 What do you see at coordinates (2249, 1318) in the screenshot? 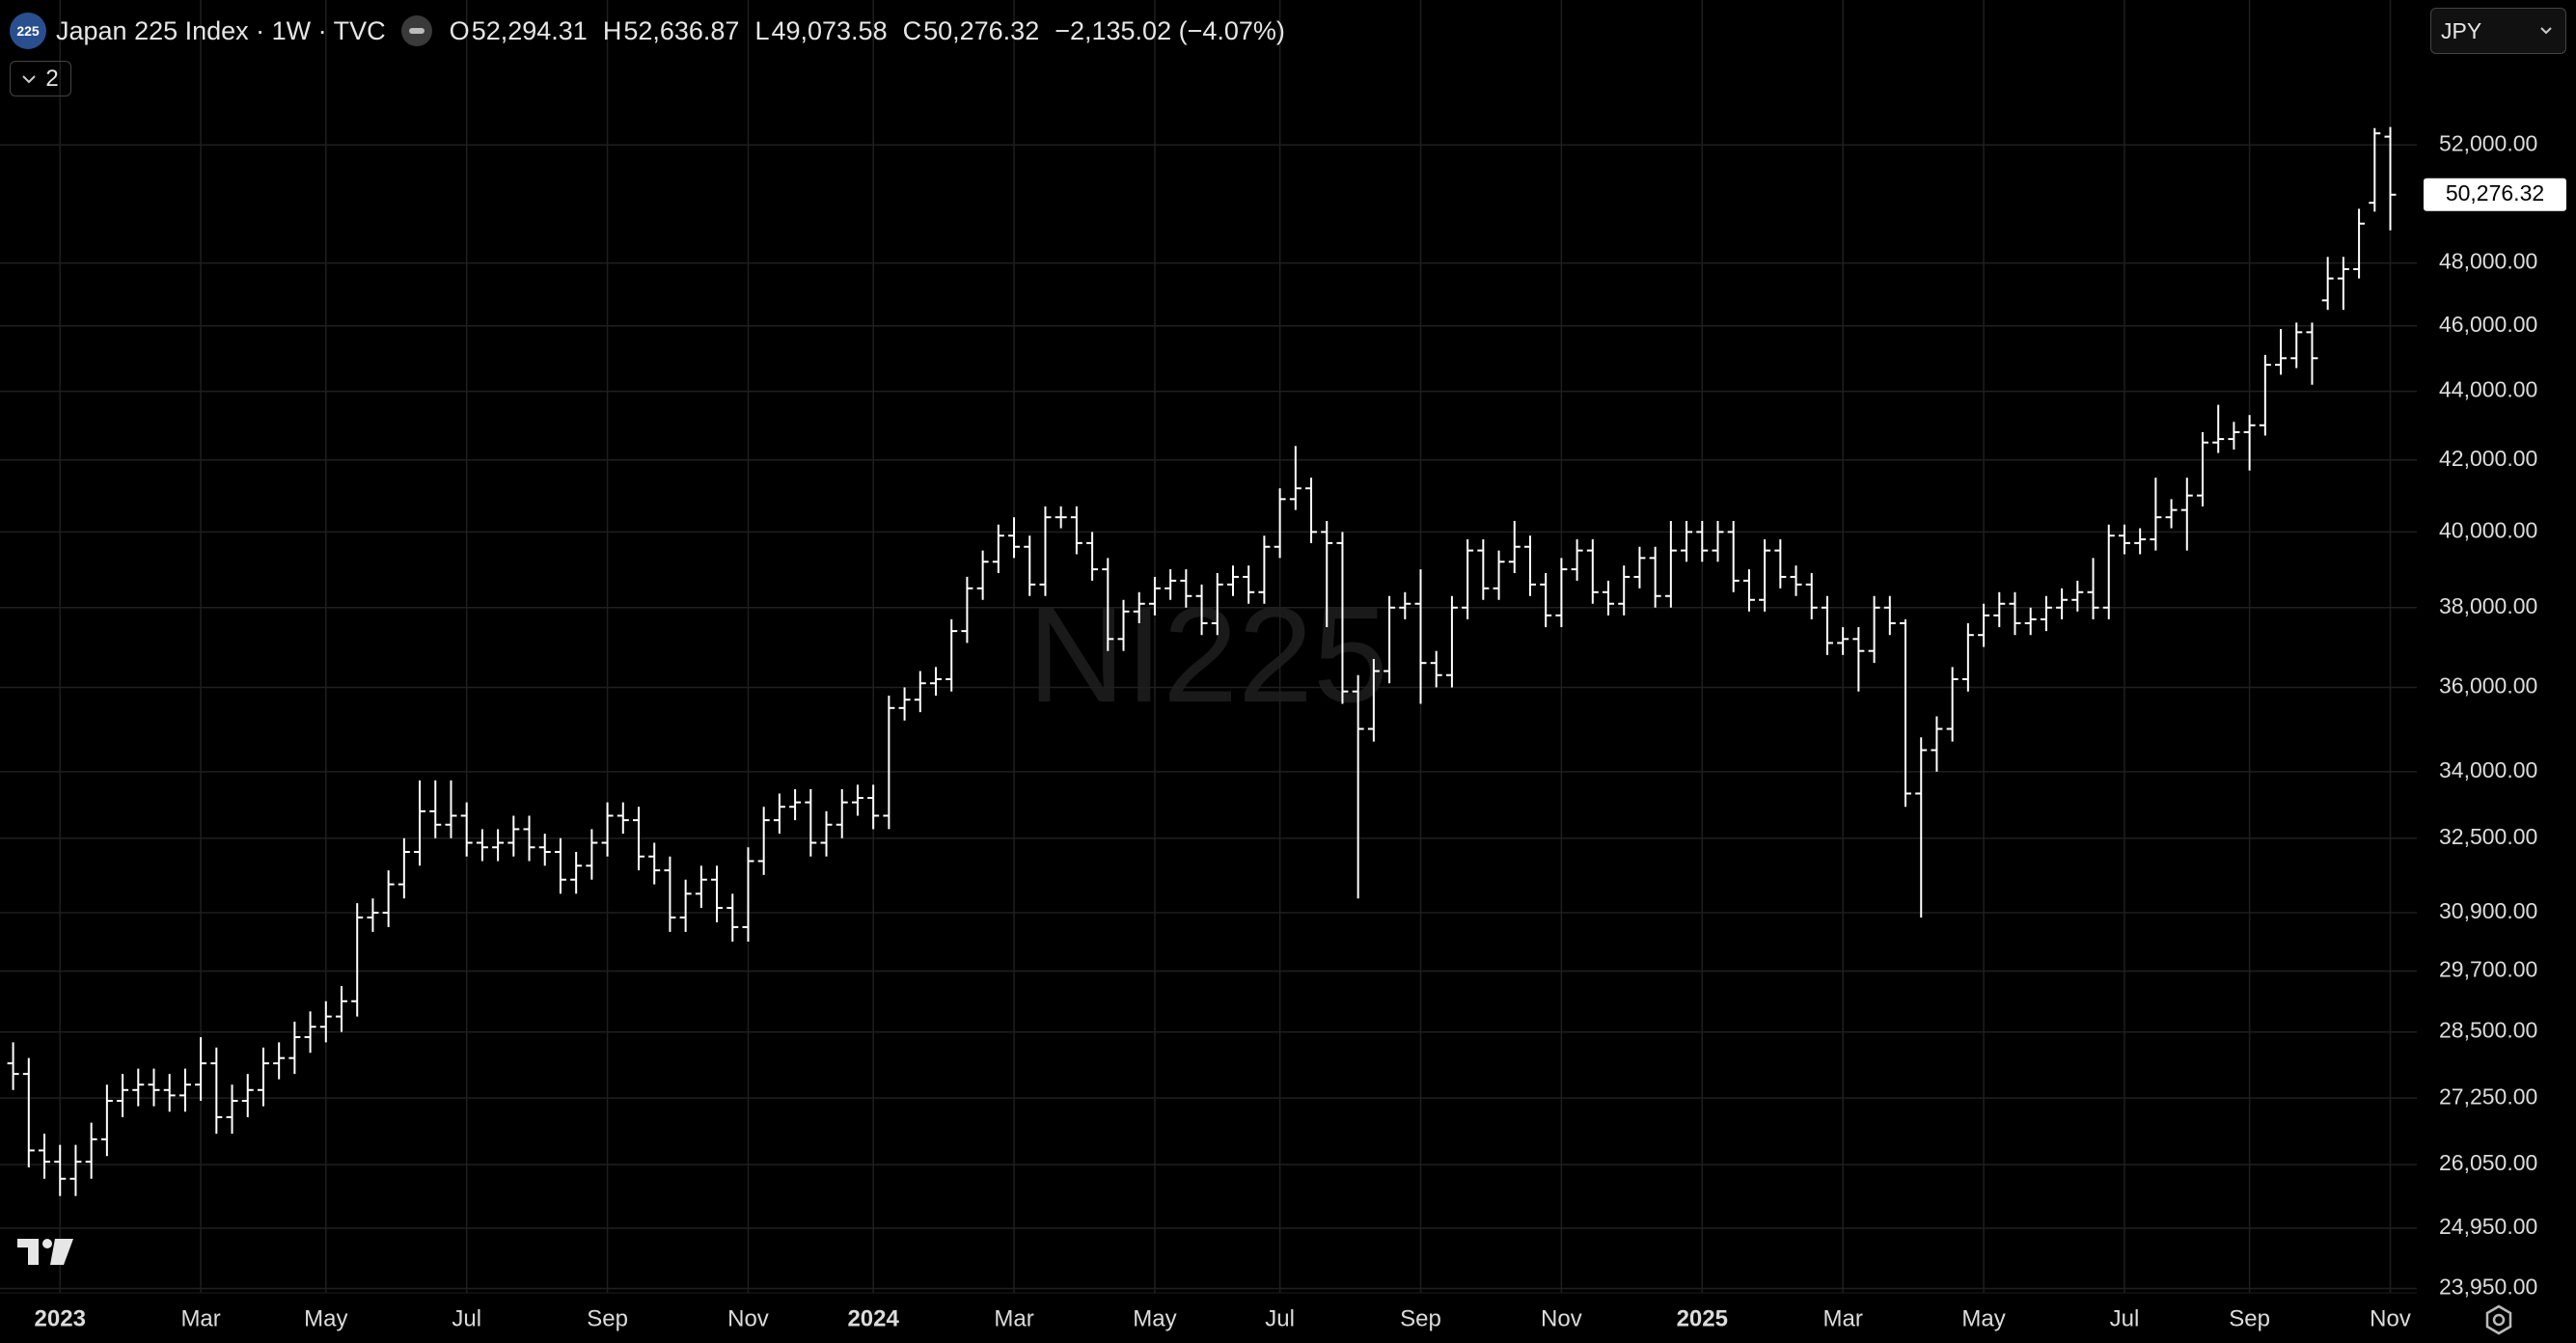
I see `x-tick-label: Sep` at bounding box center [2249, 1318].